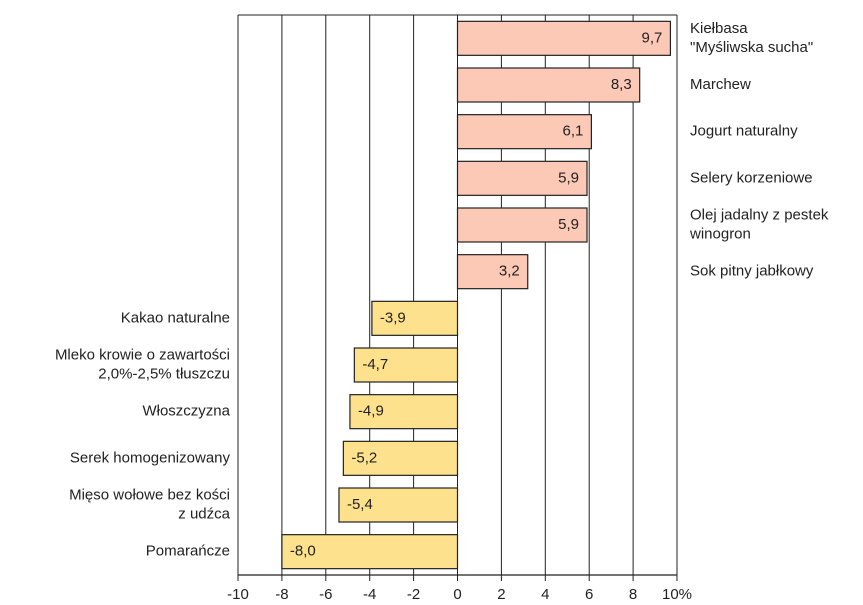 This screenshot has height=605, width=863. Describe the element at coordinates (759, 214) in the screenshot. I see `category-label: Olej jadalny z pestek` at that location.